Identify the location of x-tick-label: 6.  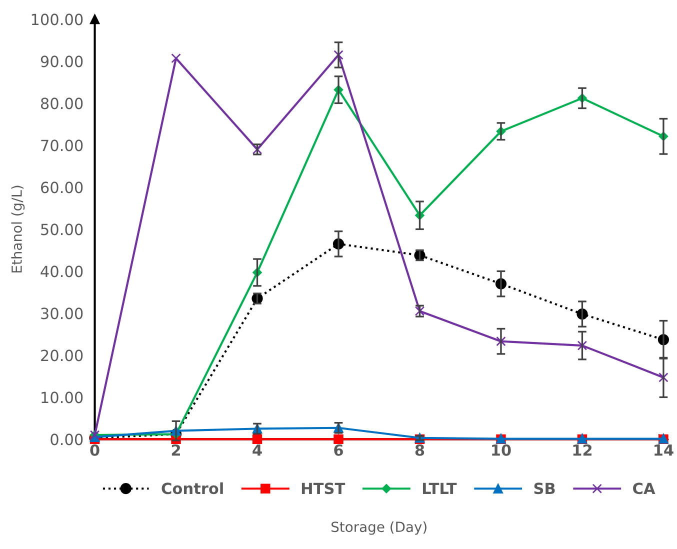
(338, 450).